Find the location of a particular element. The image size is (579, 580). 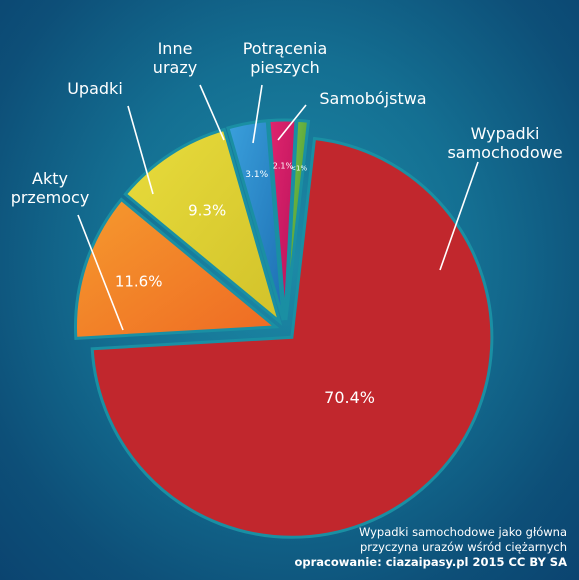

footer-credit: opracowanie: ciazaipasy.pl 2015 CC BY SA is located at coordinates (430, 562).